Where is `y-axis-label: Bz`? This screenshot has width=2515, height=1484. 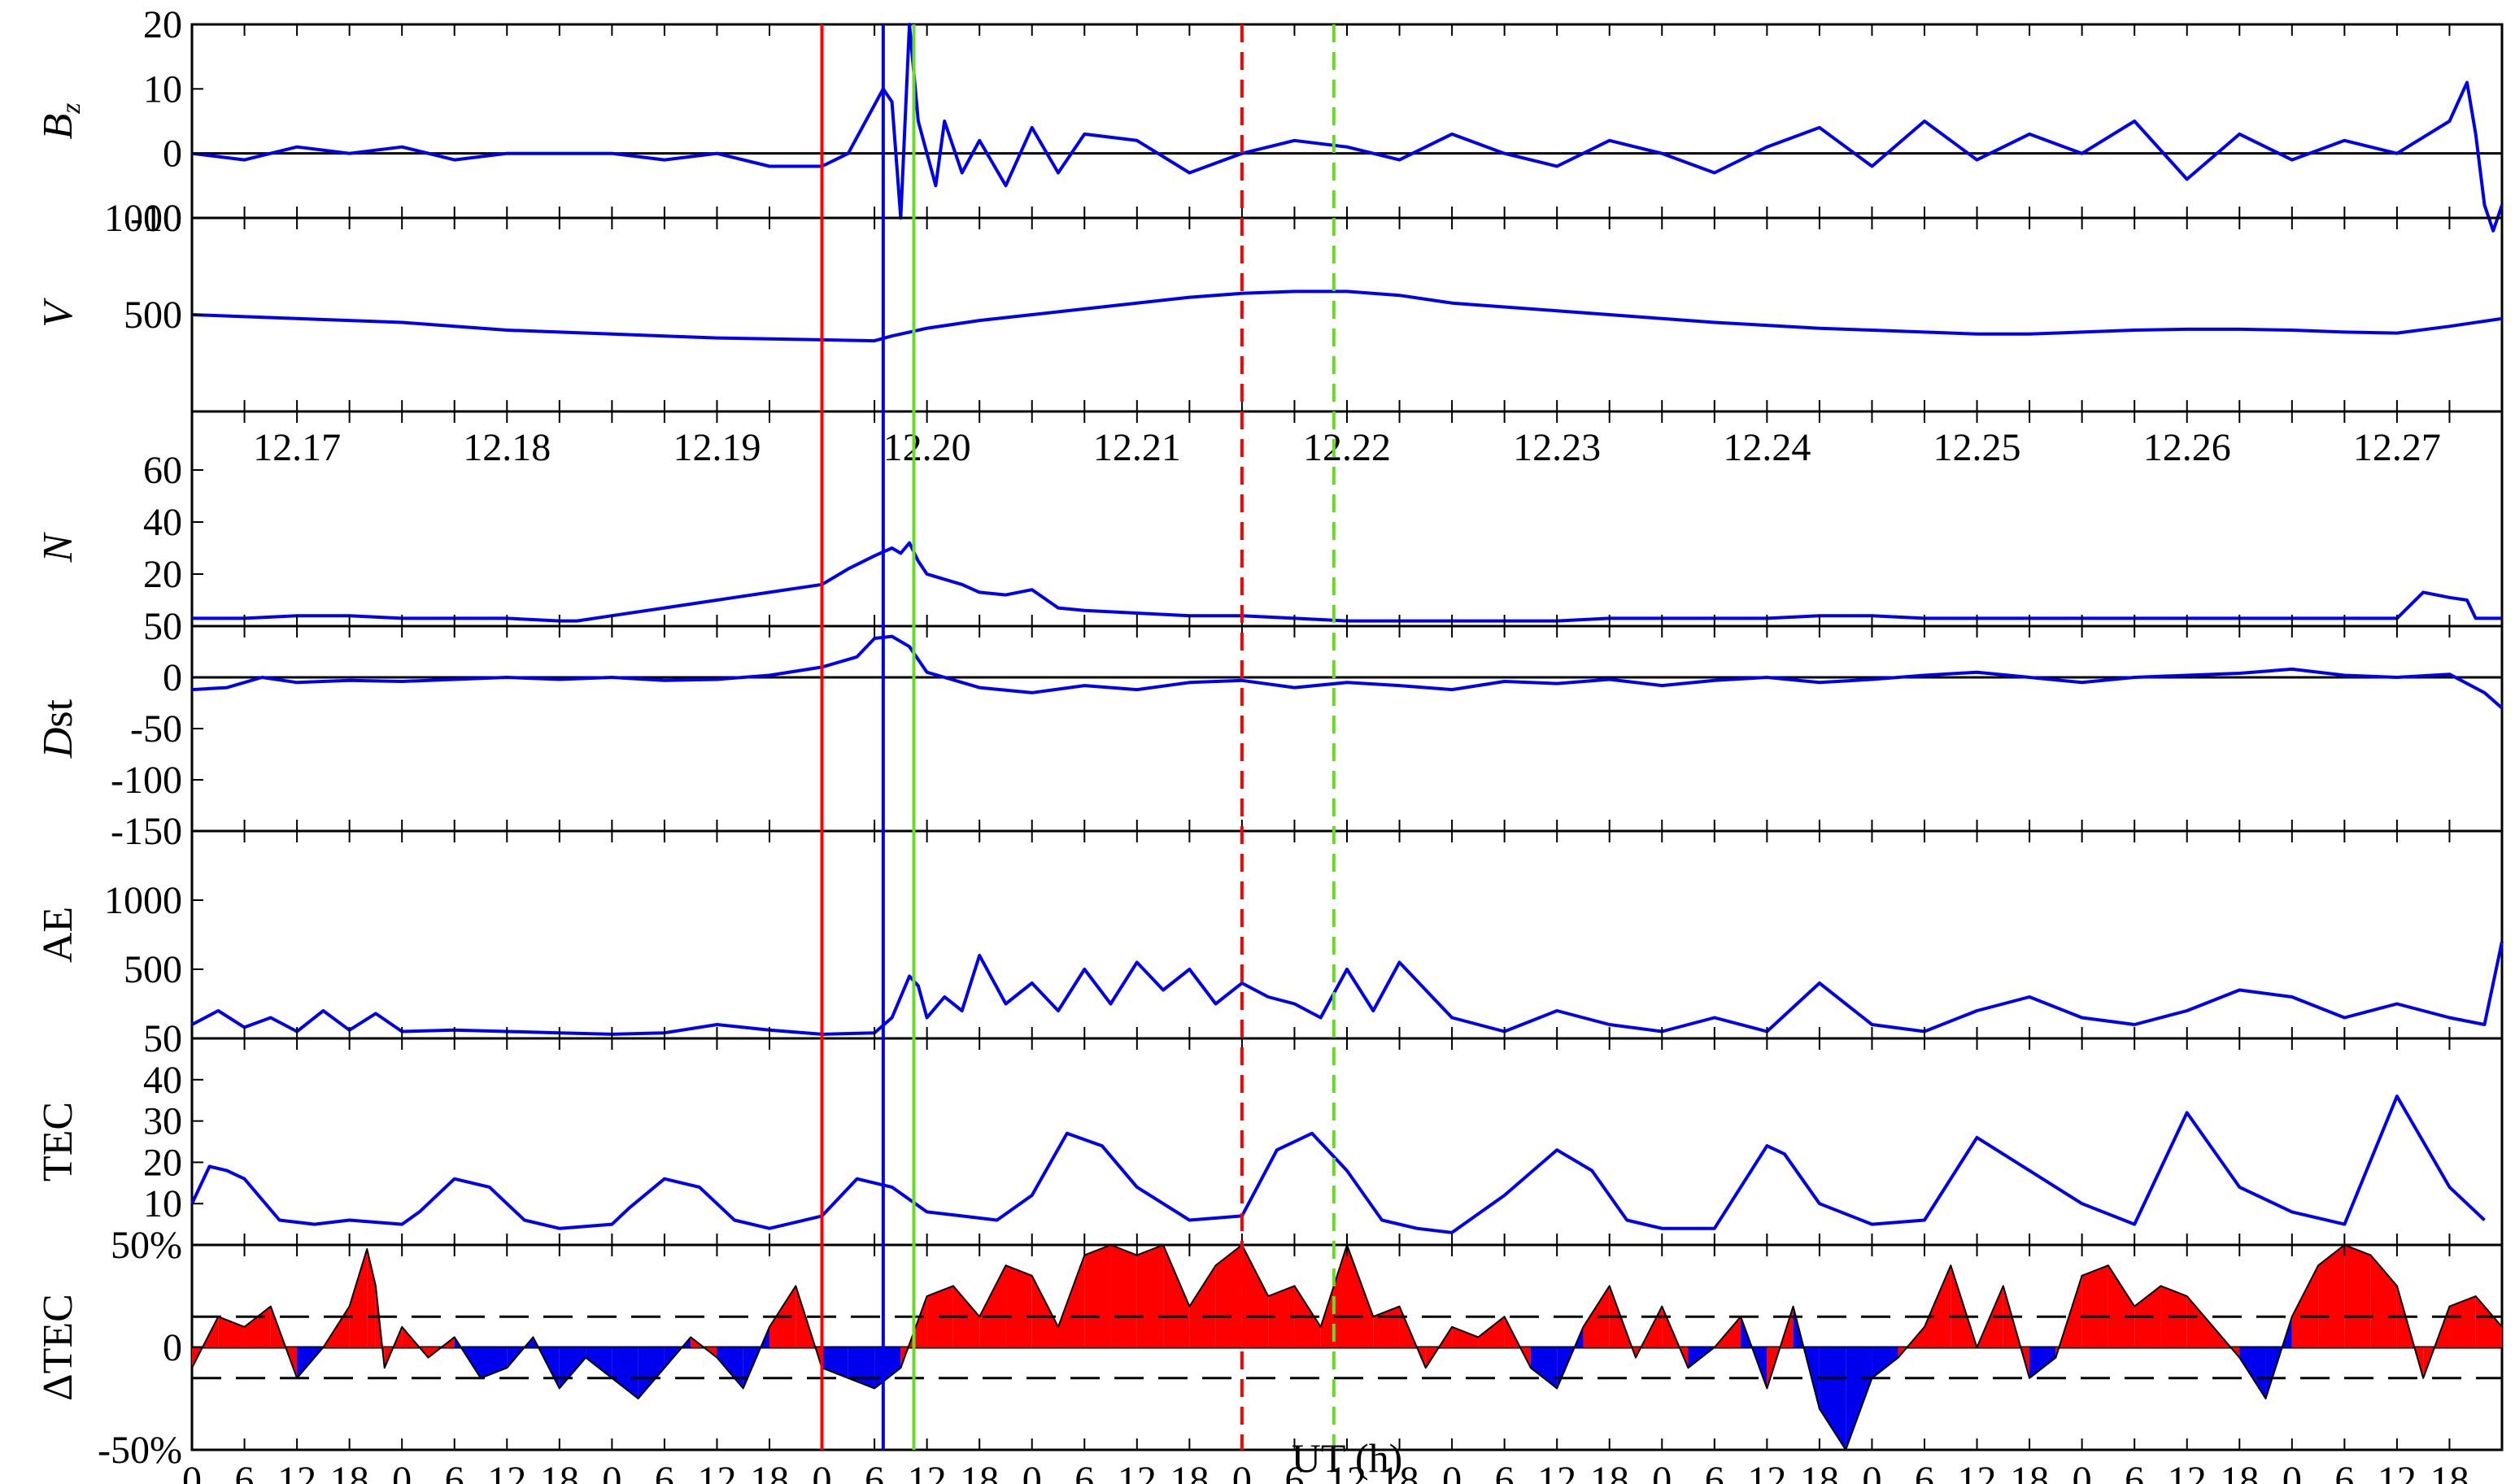 y-axis-label: Bz is located at coordinates (60, 121).